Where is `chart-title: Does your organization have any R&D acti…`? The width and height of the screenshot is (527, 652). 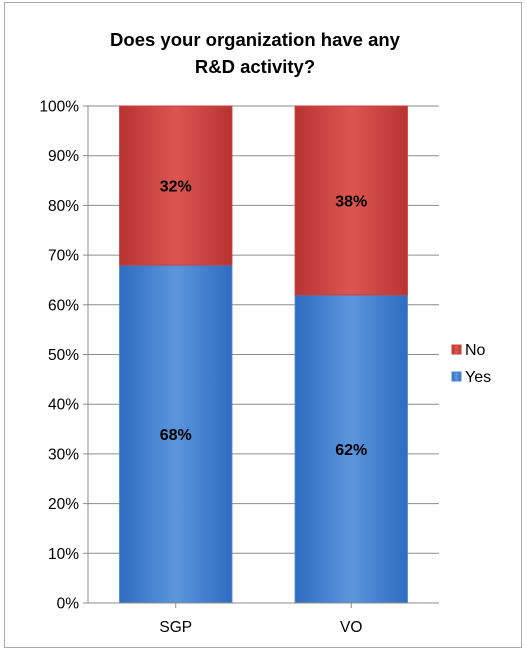
chart-title: Does your organization have any R&D acti… is located at coordinates (255, 53).